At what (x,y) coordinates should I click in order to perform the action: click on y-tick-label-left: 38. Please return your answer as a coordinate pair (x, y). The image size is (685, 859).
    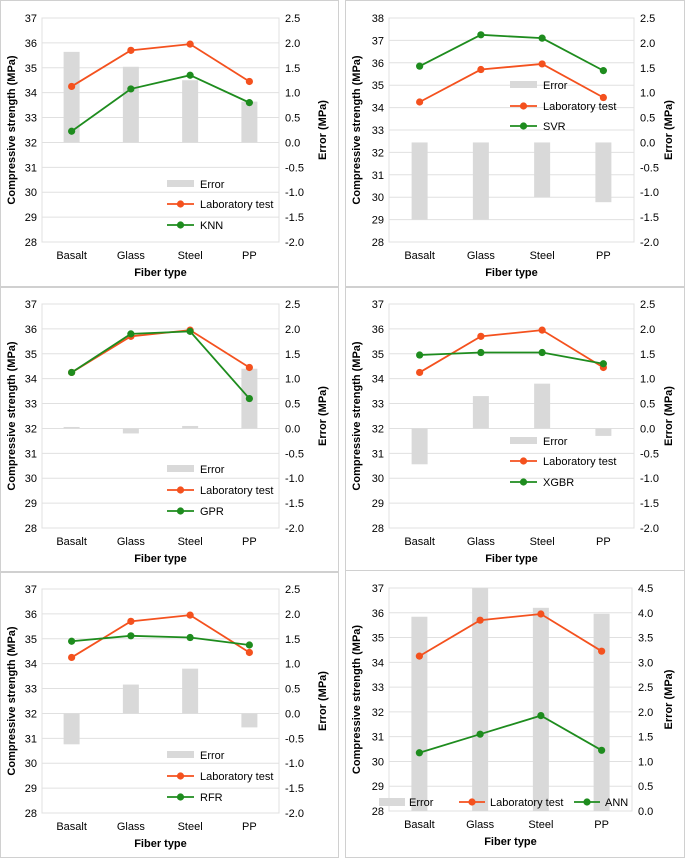
    Looking at the image, I should click on (378, 19).